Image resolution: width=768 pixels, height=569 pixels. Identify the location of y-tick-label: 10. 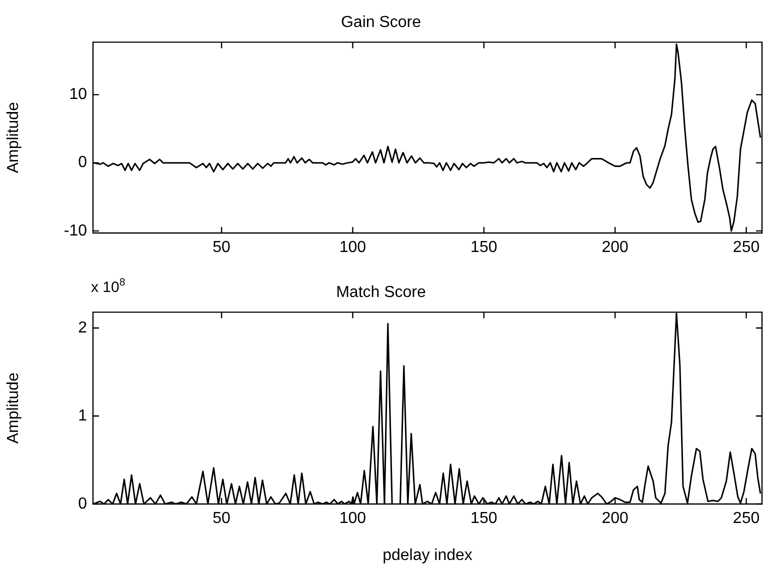
(78, 95).